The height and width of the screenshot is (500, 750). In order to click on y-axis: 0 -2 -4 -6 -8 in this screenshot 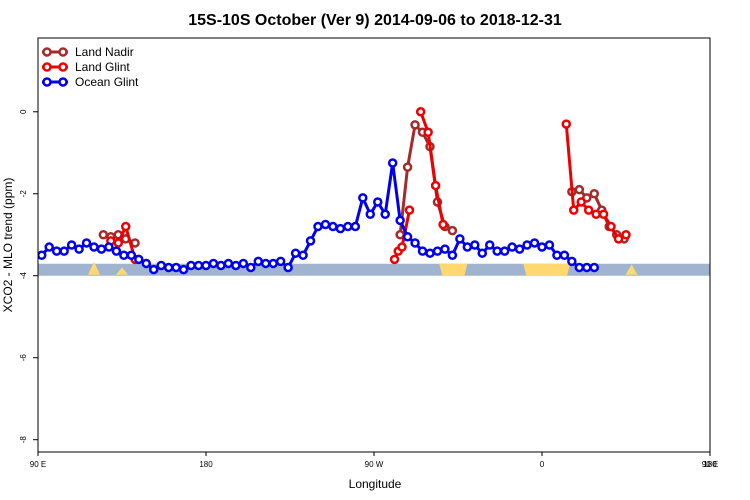, I will do `click(28, 276)`.